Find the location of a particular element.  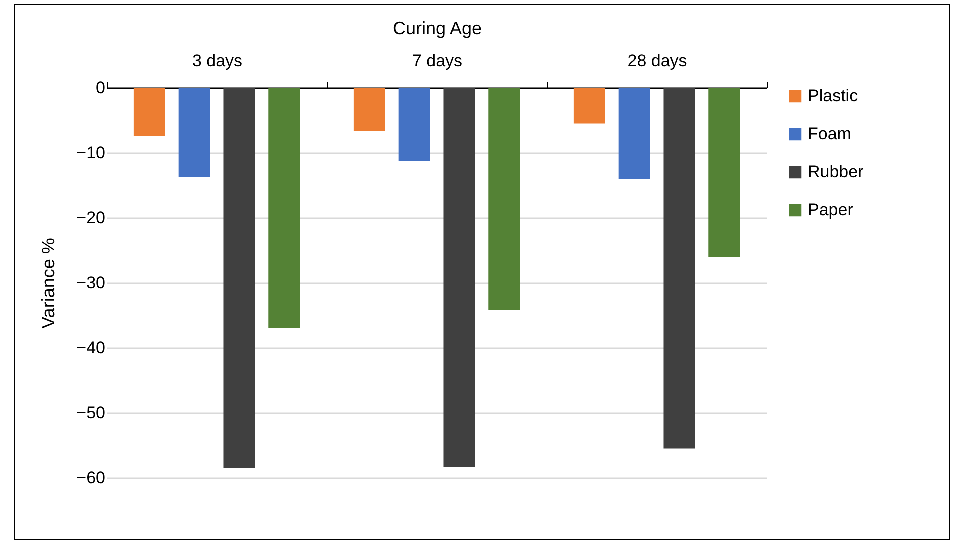

y-tick-label: −40 is located at coordinates (91, 348).